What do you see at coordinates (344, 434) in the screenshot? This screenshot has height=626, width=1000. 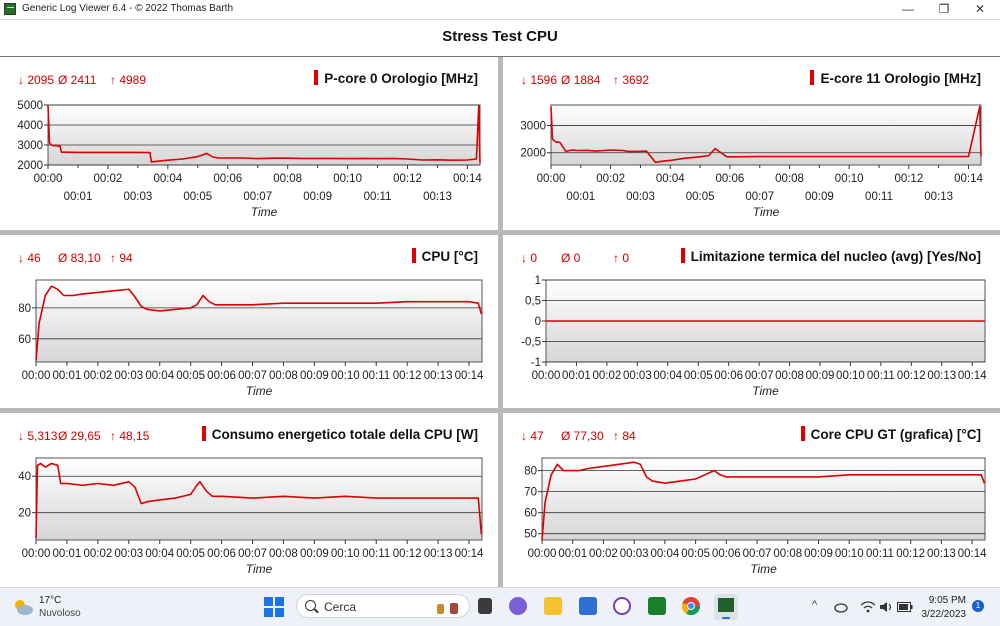 I see `chart-title-text: Consumo energetico totale della CPU [W]` at bounding box center [344, 434].